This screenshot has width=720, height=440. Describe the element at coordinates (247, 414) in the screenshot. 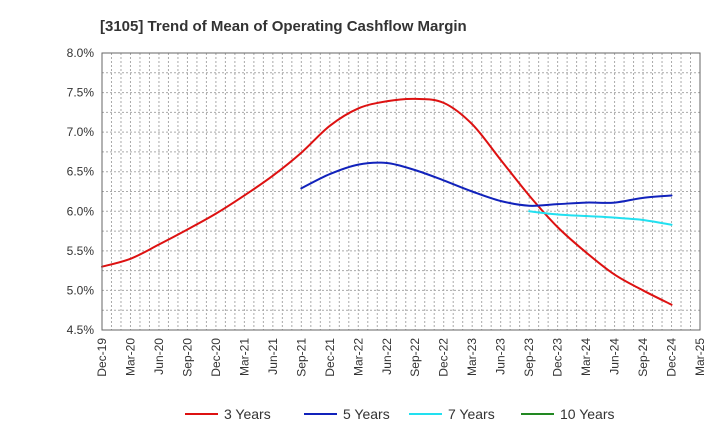

I see `legend-label-3-years: 3 Years` at that location.